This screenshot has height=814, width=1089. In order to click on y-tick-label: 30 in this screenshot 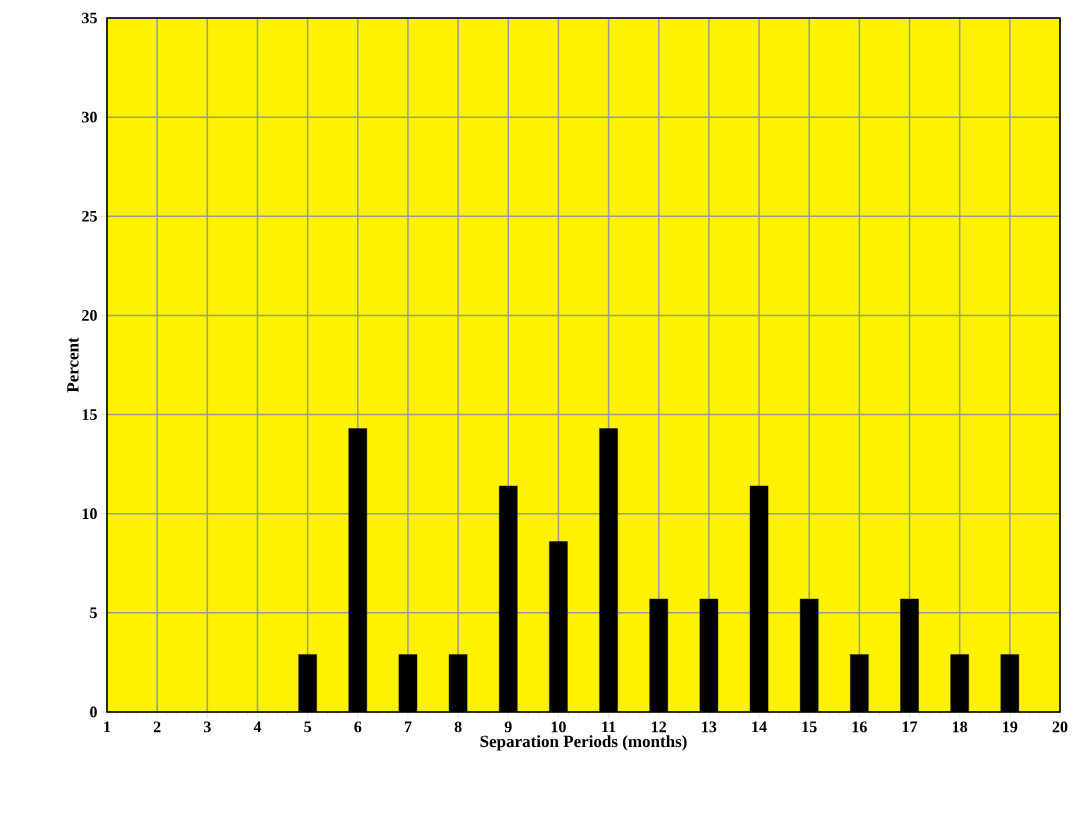, I will do `click(89, 117)`.